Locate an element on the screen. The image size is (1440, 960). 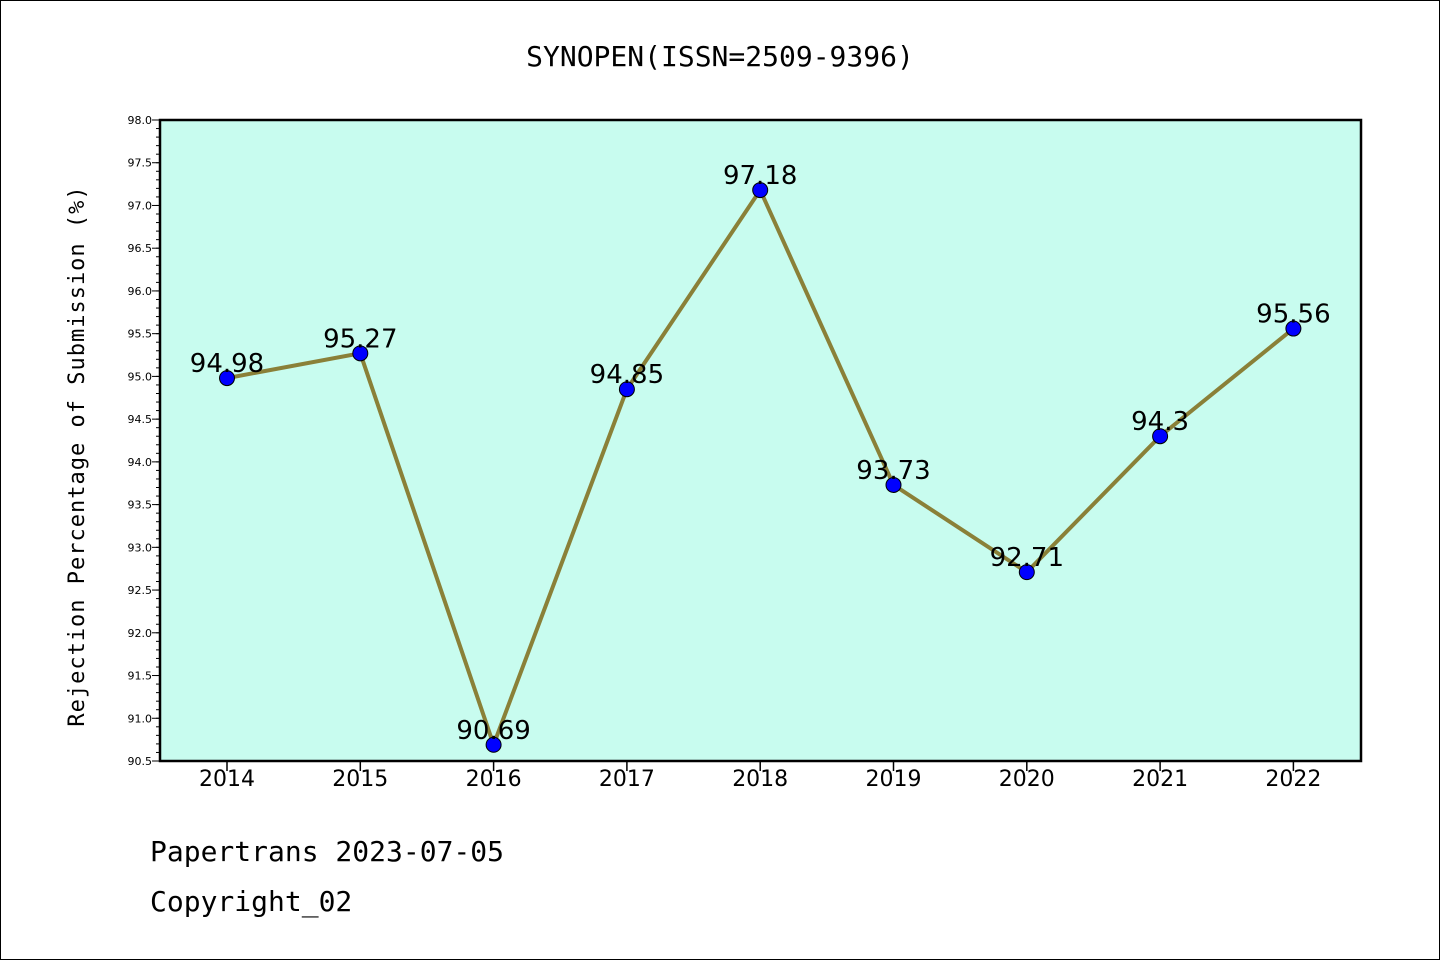
data-label: 94.98 is located at coordinates (227, 364).